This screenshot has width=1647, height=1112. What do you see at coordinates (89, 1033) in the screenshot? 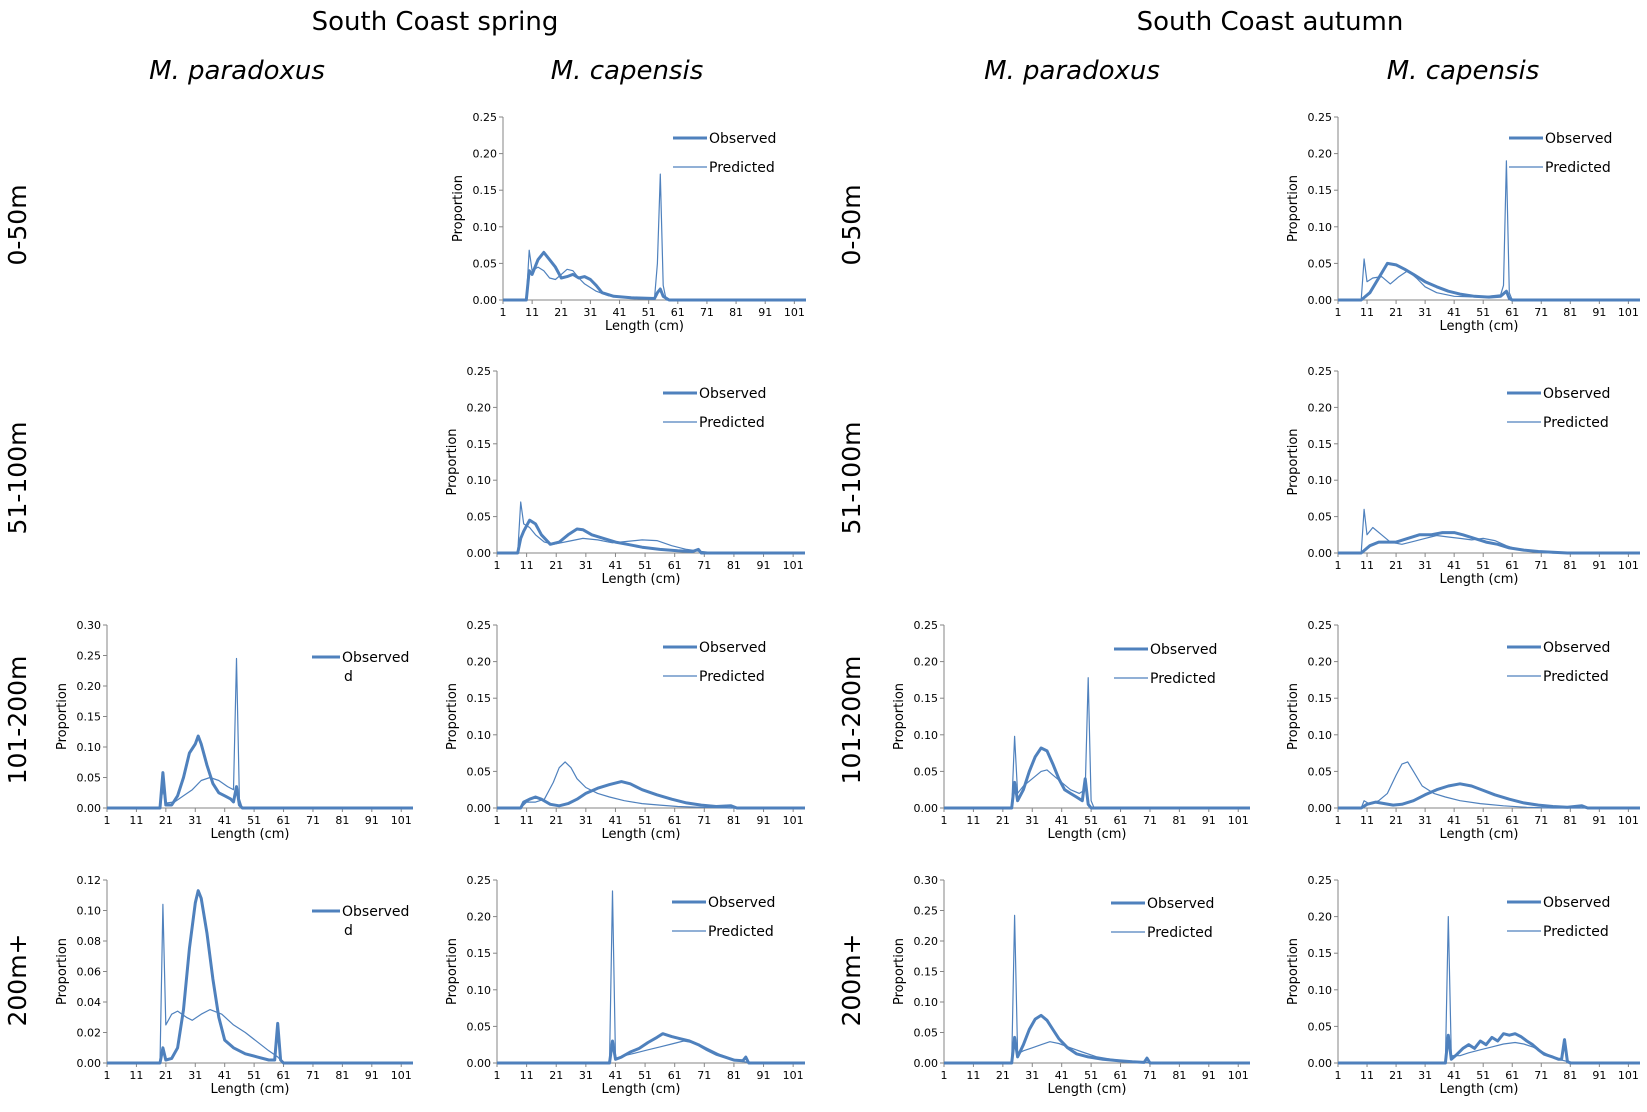
I see `y-tick-label: 0.02` at bounding box center [89, 1033].